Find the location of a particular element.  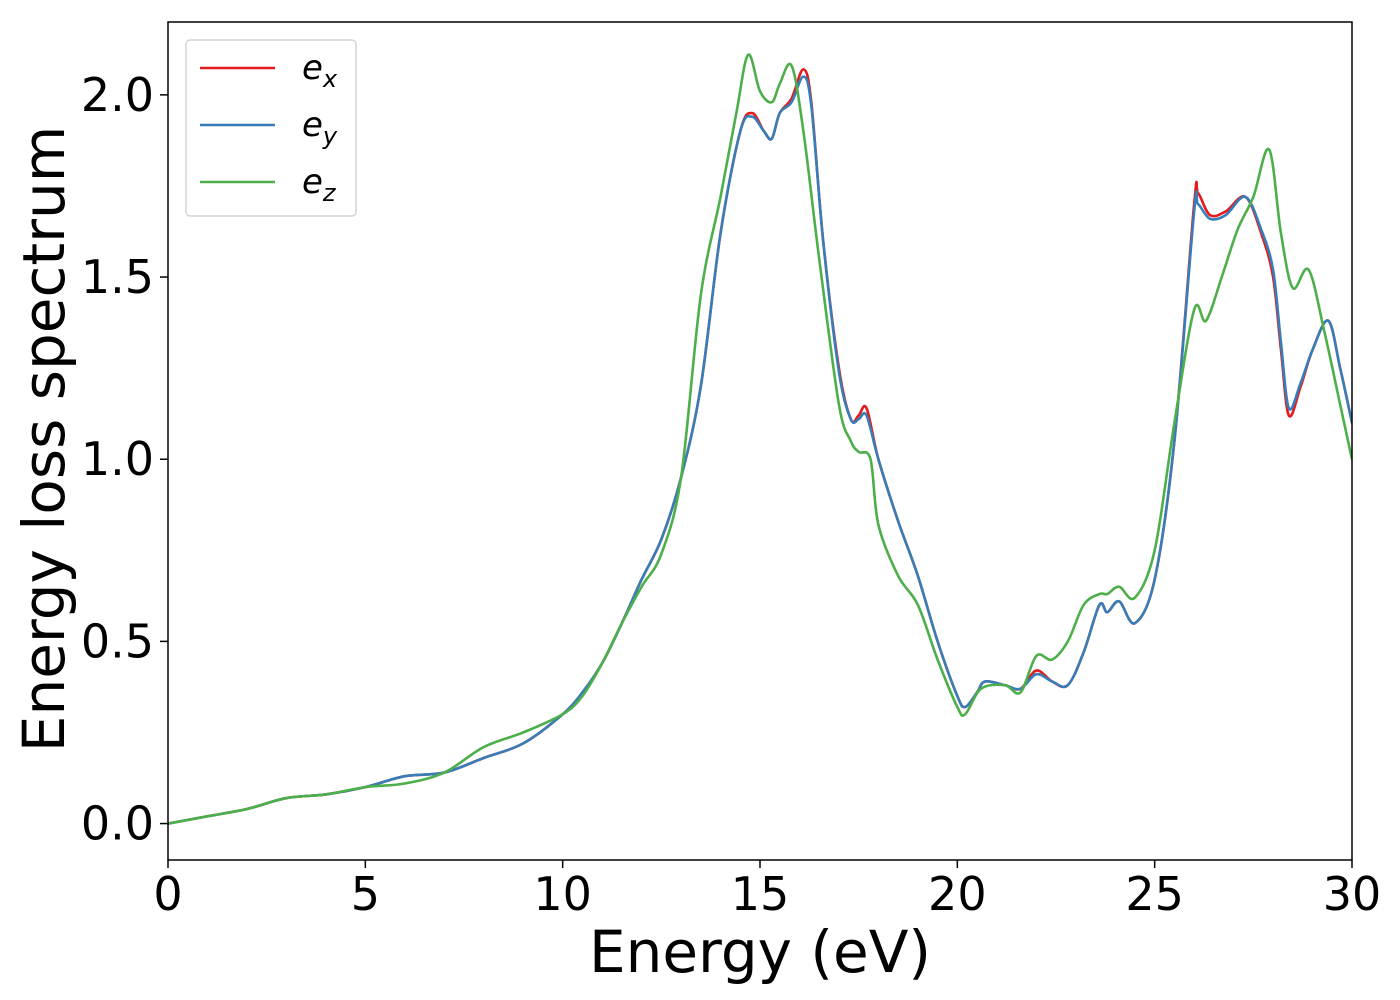

y-tick-label: 0.5 is located at coordinates (117, 641).